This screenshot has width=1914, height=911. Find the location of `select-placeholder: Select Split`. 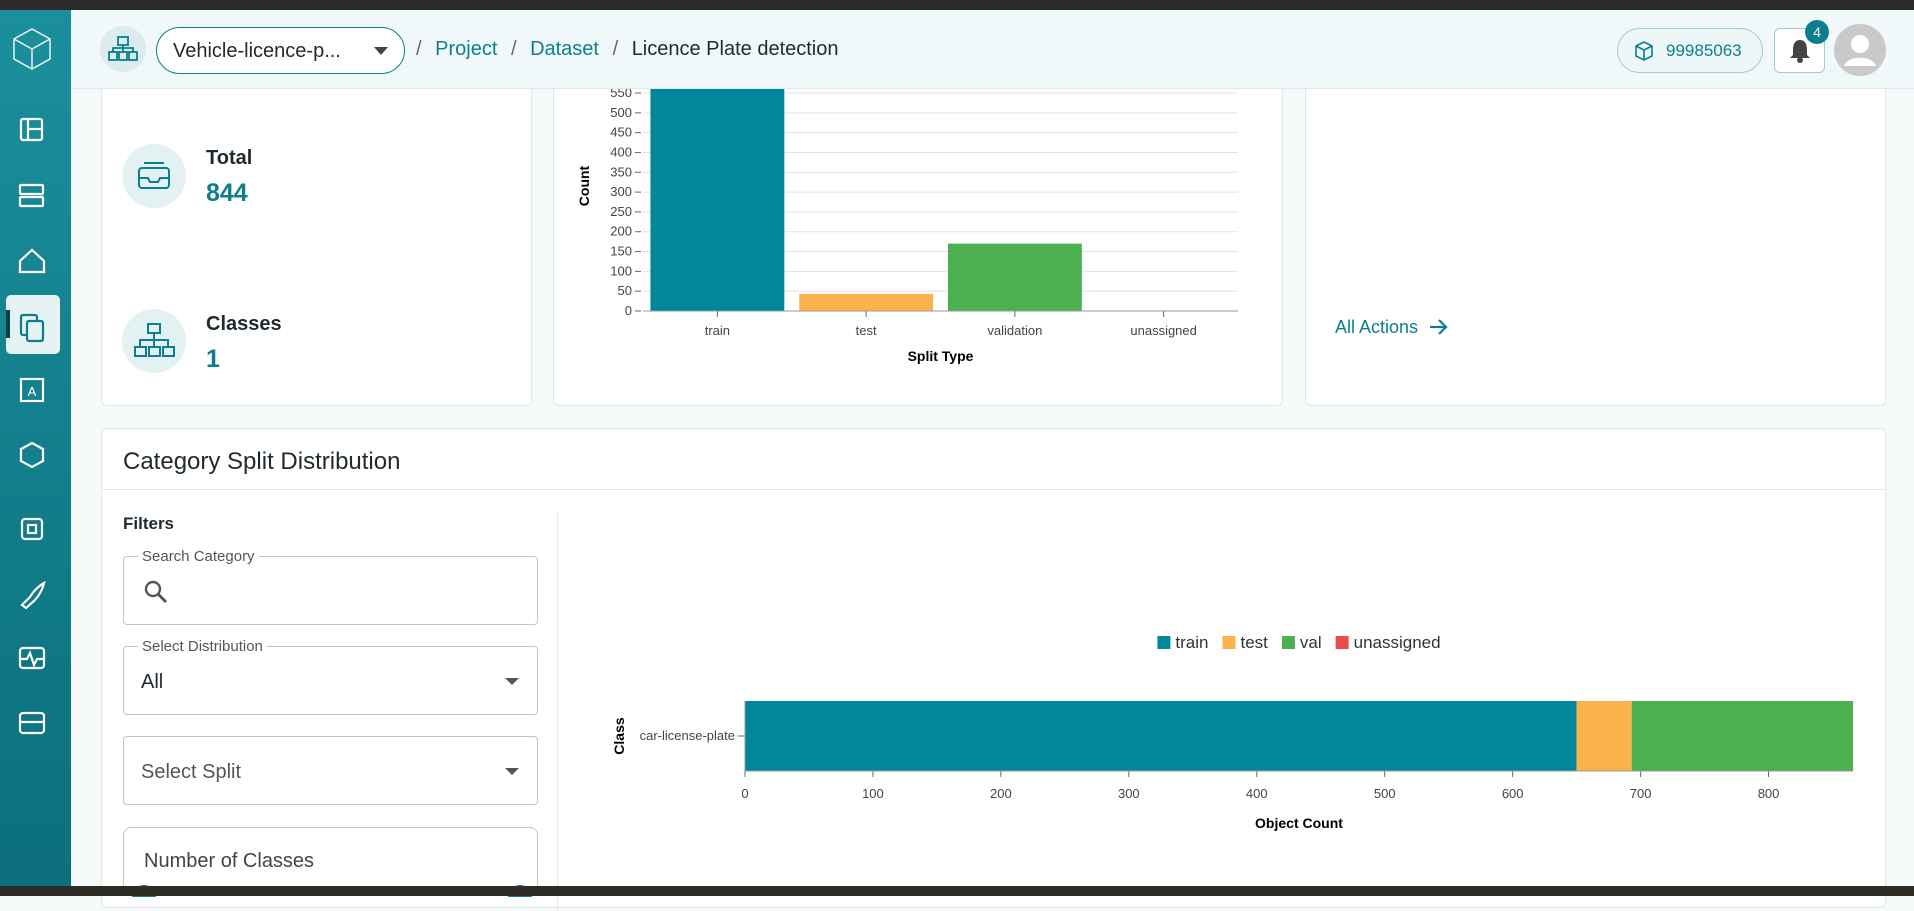

select-placeholder: Select Split is located at coordinates (191, 772).